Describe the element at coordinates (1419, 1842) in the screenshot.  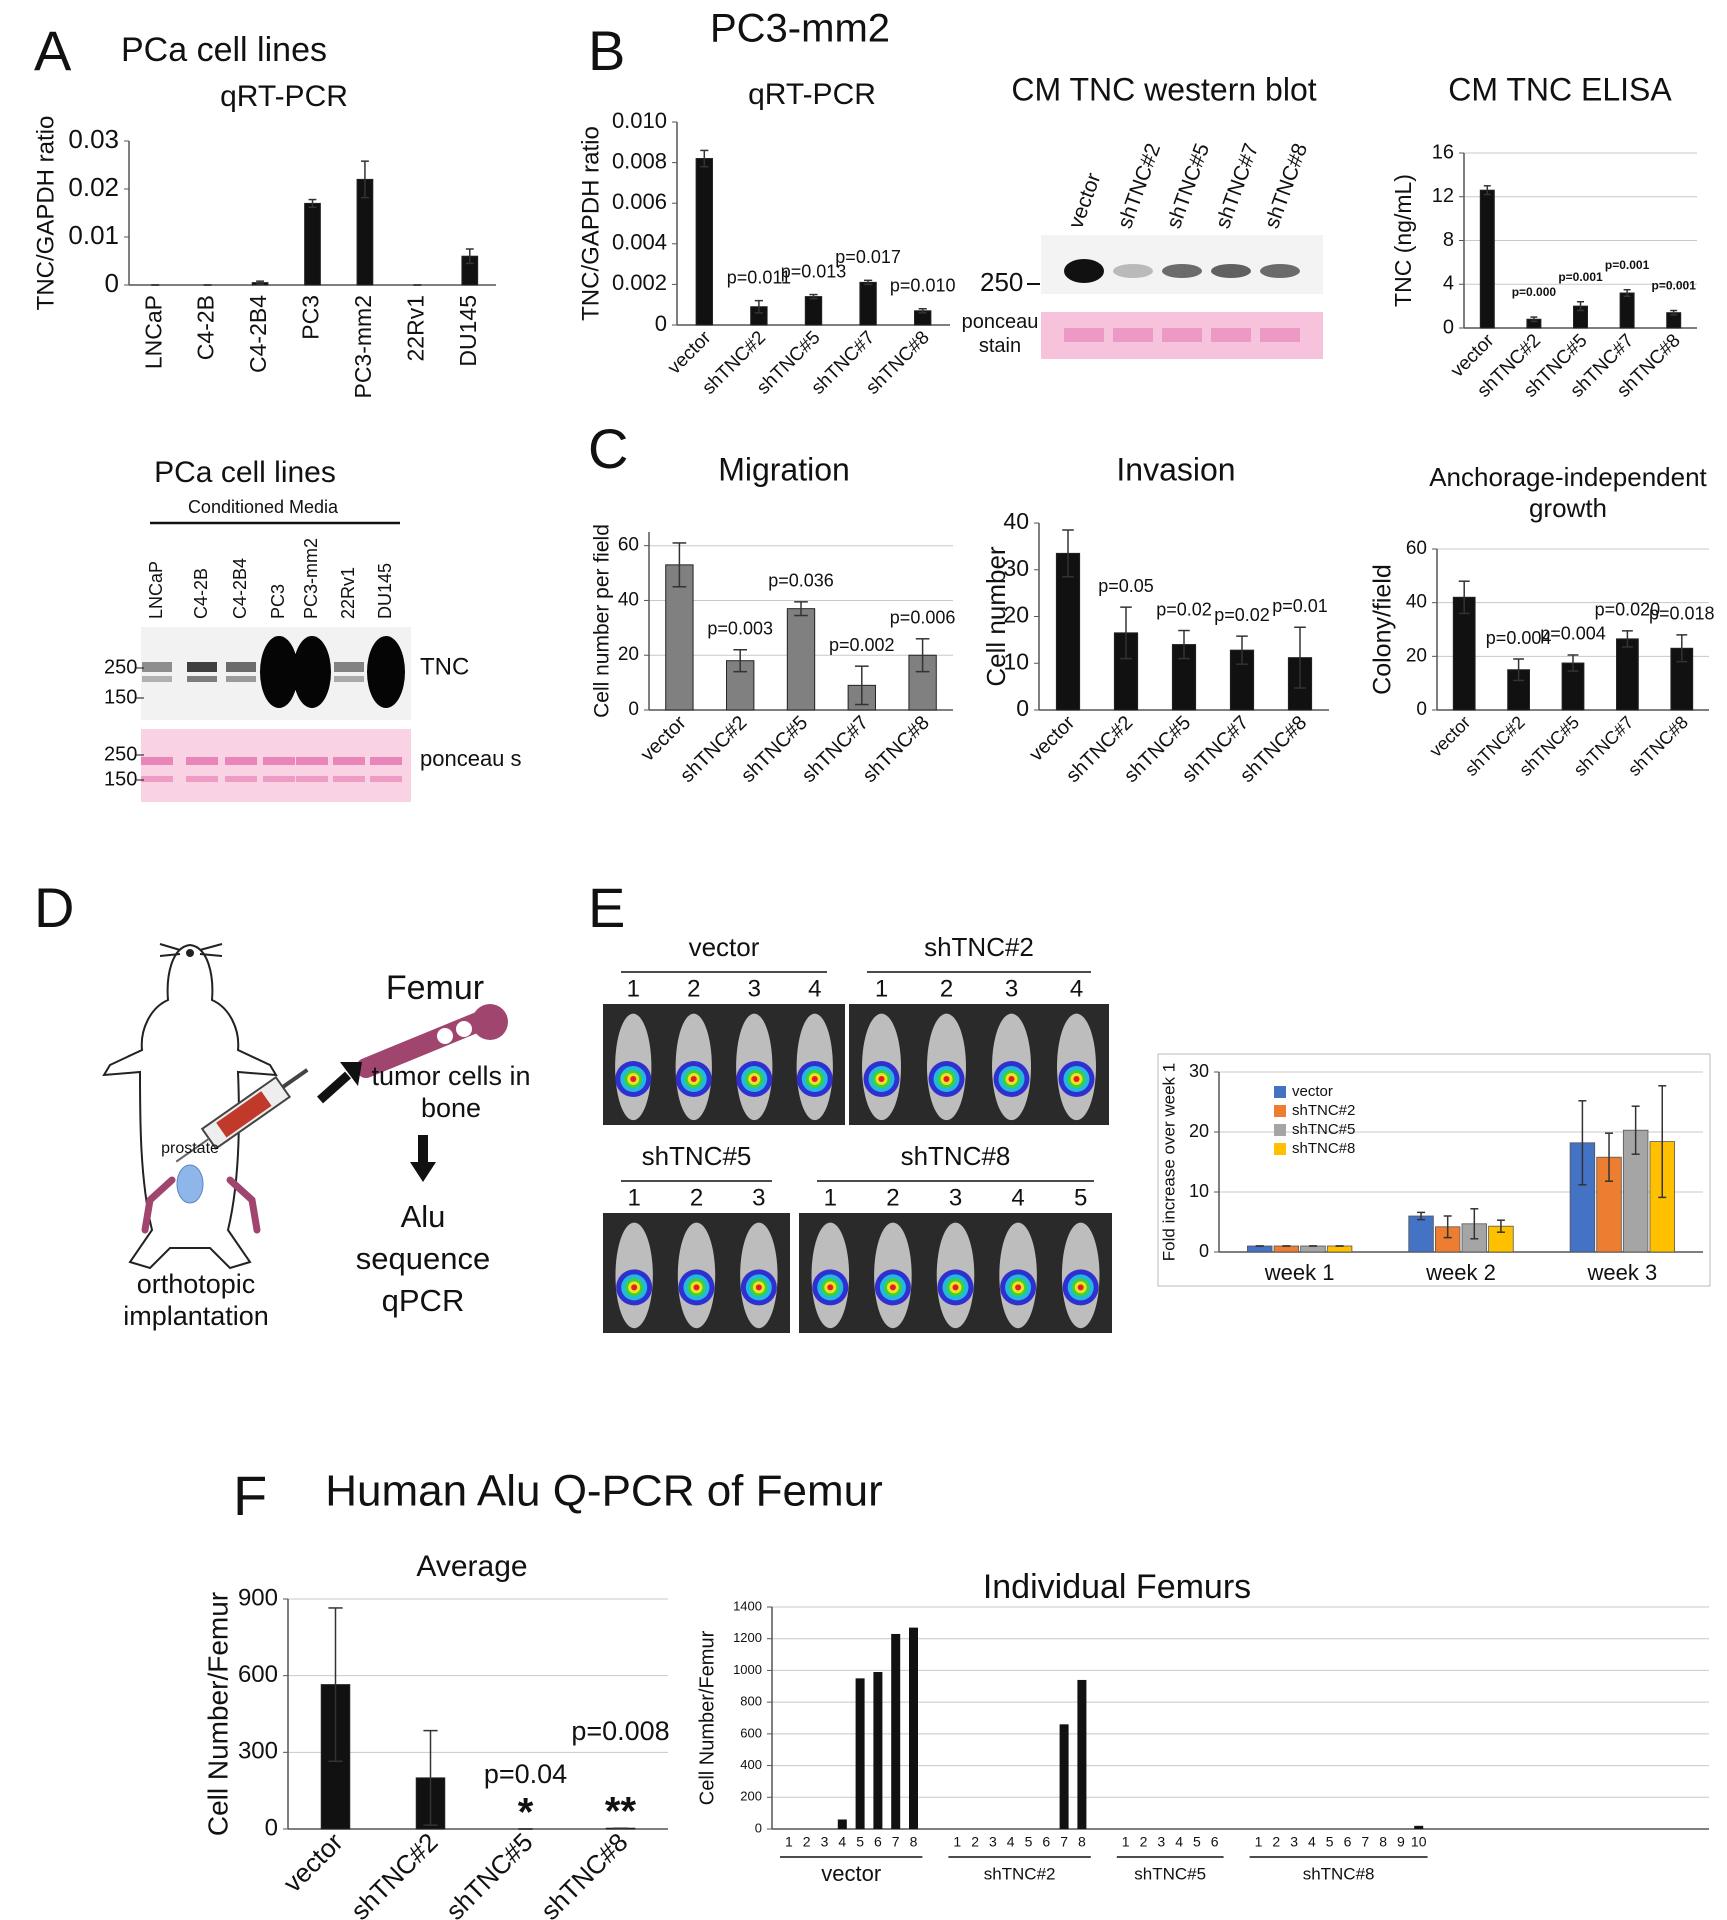
I see `x-tick-label: 10` at that location.